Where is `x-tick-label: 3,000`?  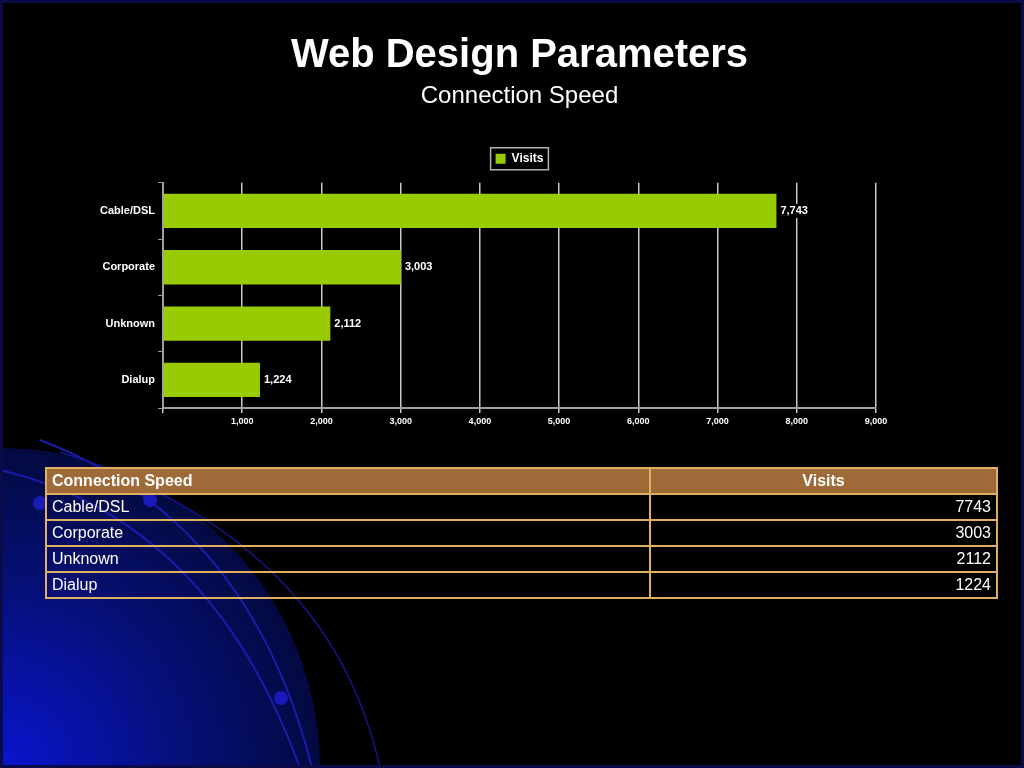 x-tick-label: 3,000 is located at coordinates (400, 420).